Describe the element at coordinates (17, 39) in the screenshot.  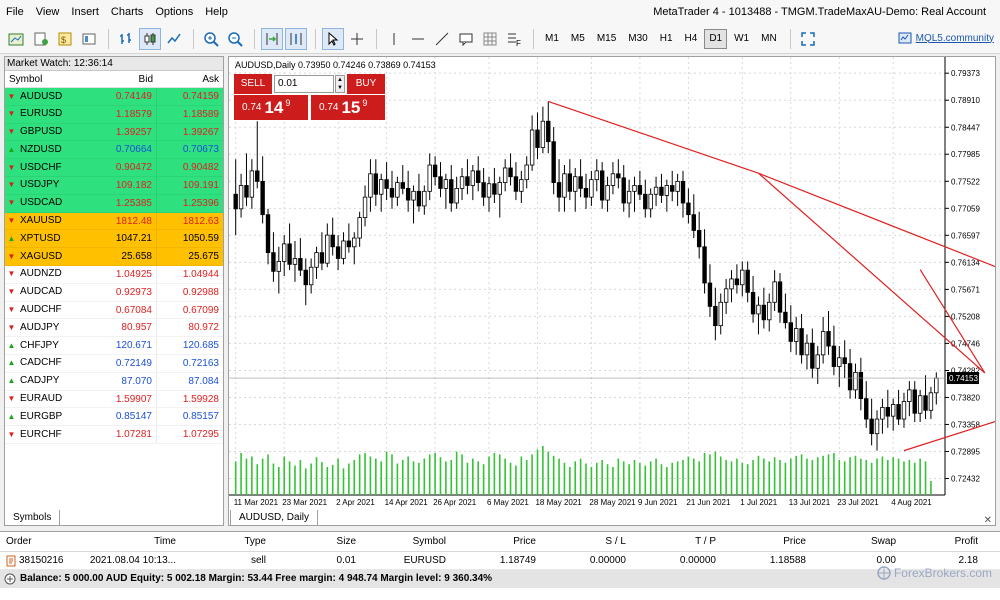
I see `new-chart-icon` at that location.